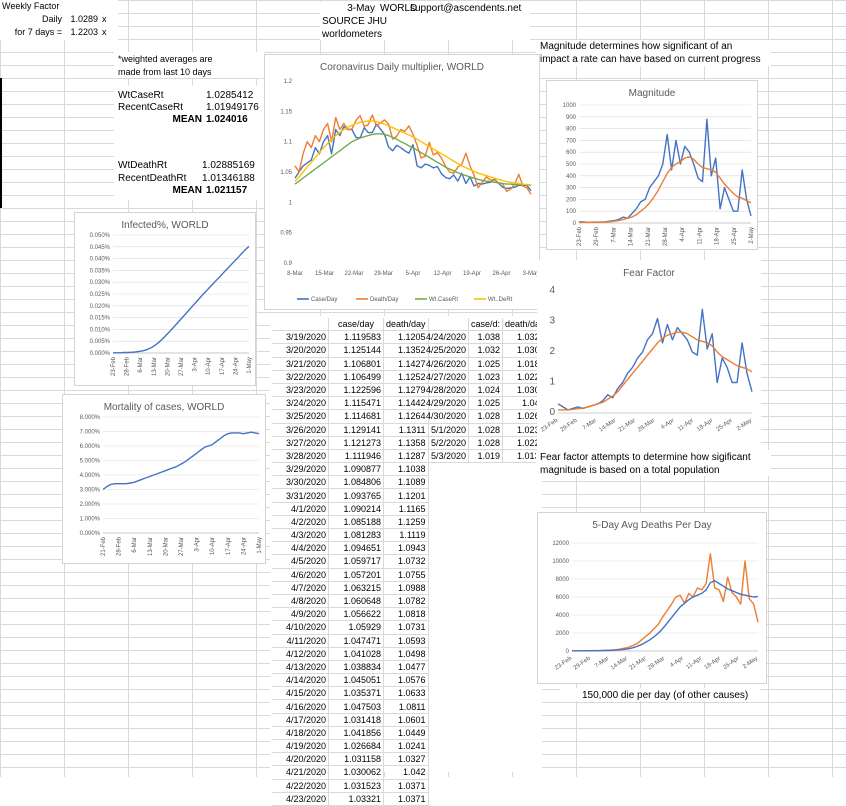  What do you see at coordinates (486, 403) in the screenshot?
I see `cell-case: 1.025` at bounding box center [486, 403].